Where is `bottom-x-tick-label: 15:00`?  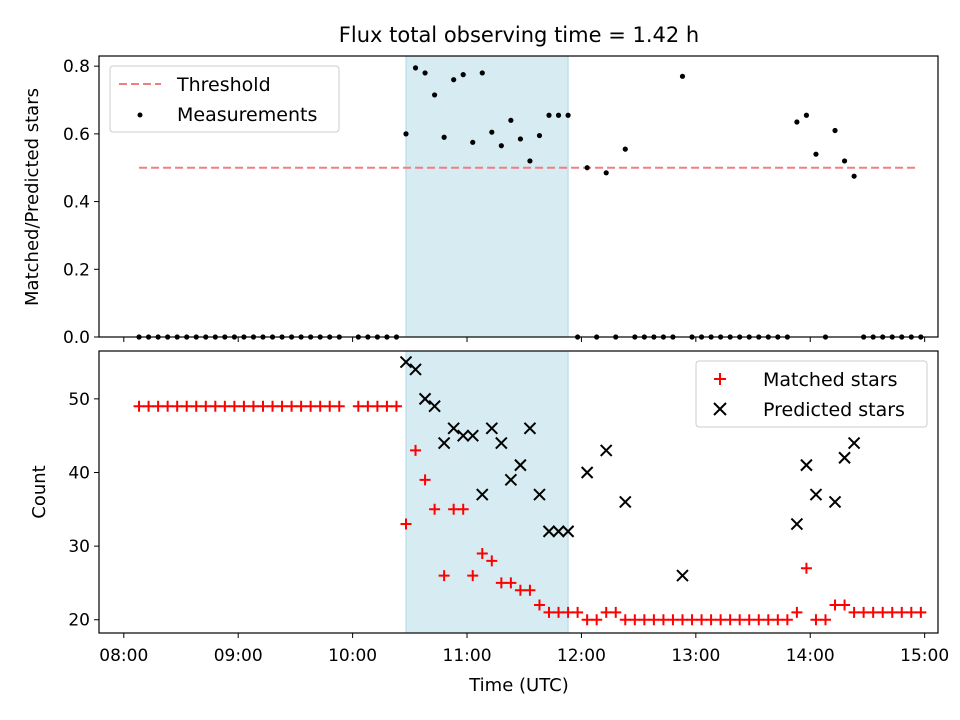
bottom-x-tick-label: 15:00 is located at coordinates (924, 656).